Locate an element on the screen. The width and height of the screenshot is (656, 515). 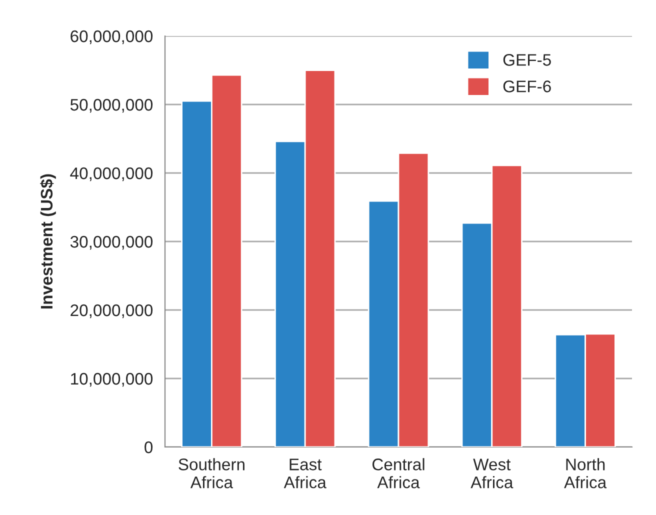
y-tick-label: 20,000,000 is located at coordinates (111, 311).